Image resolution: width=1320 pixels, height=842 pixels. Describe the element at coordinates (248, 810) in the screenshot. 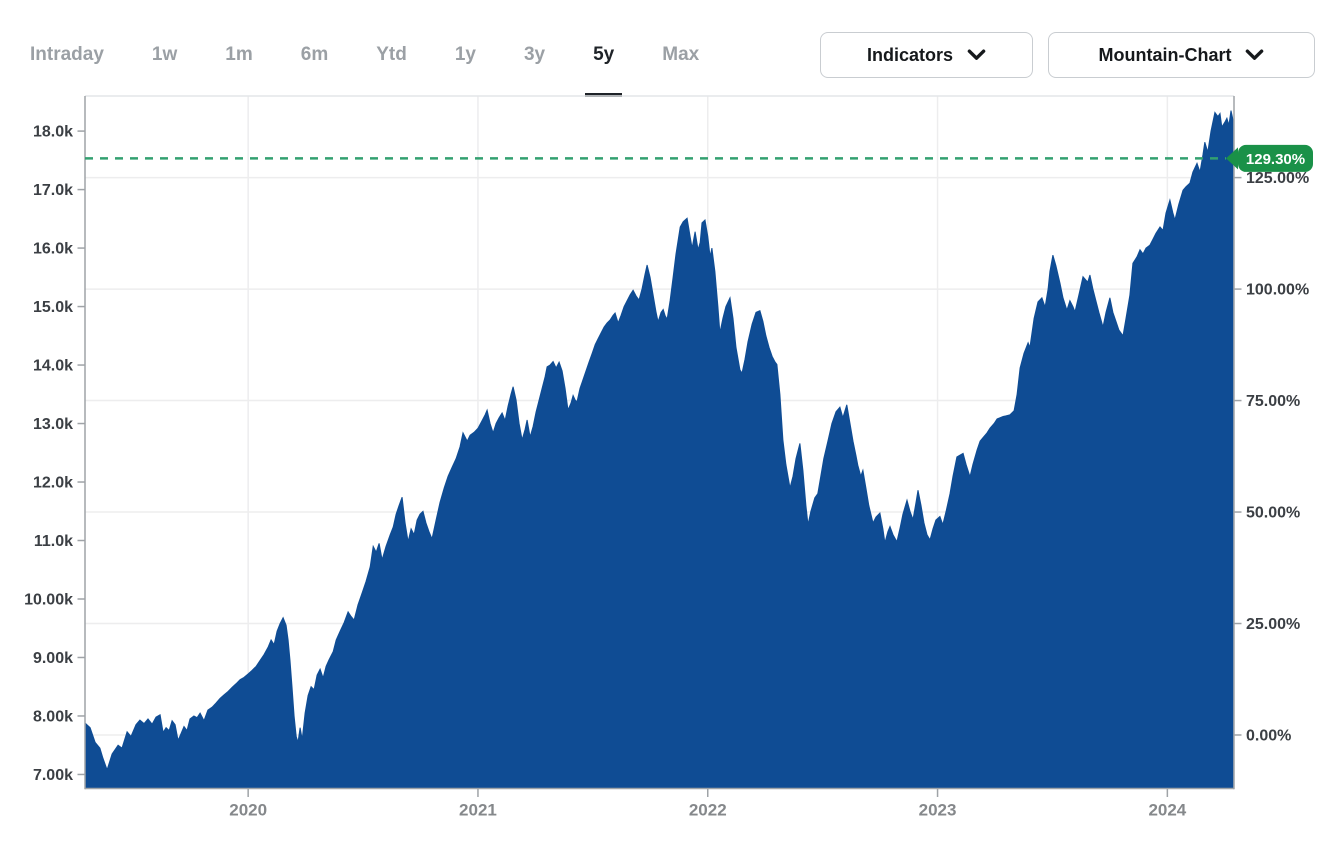

I see `x-axis-year-label: 2020` at that location.